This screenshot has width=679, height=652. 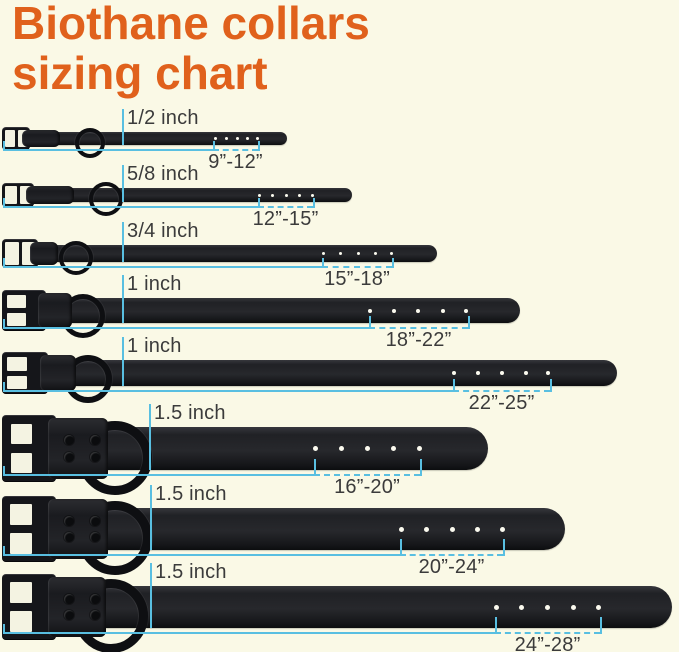 I want to click on width-label: 1.5 inch, so click(x=191, y=572).